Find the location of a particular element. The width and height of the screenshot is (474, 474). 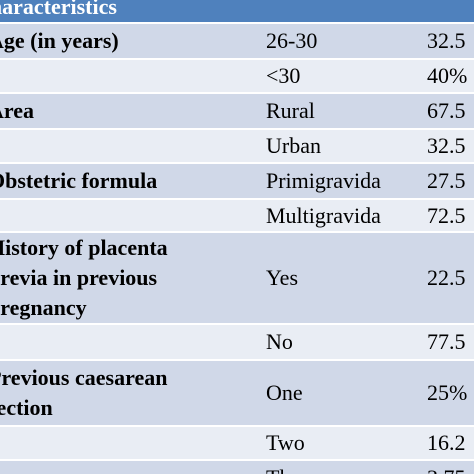

table-row: Multigravida 72.5 is located at coordinates (237, 216).